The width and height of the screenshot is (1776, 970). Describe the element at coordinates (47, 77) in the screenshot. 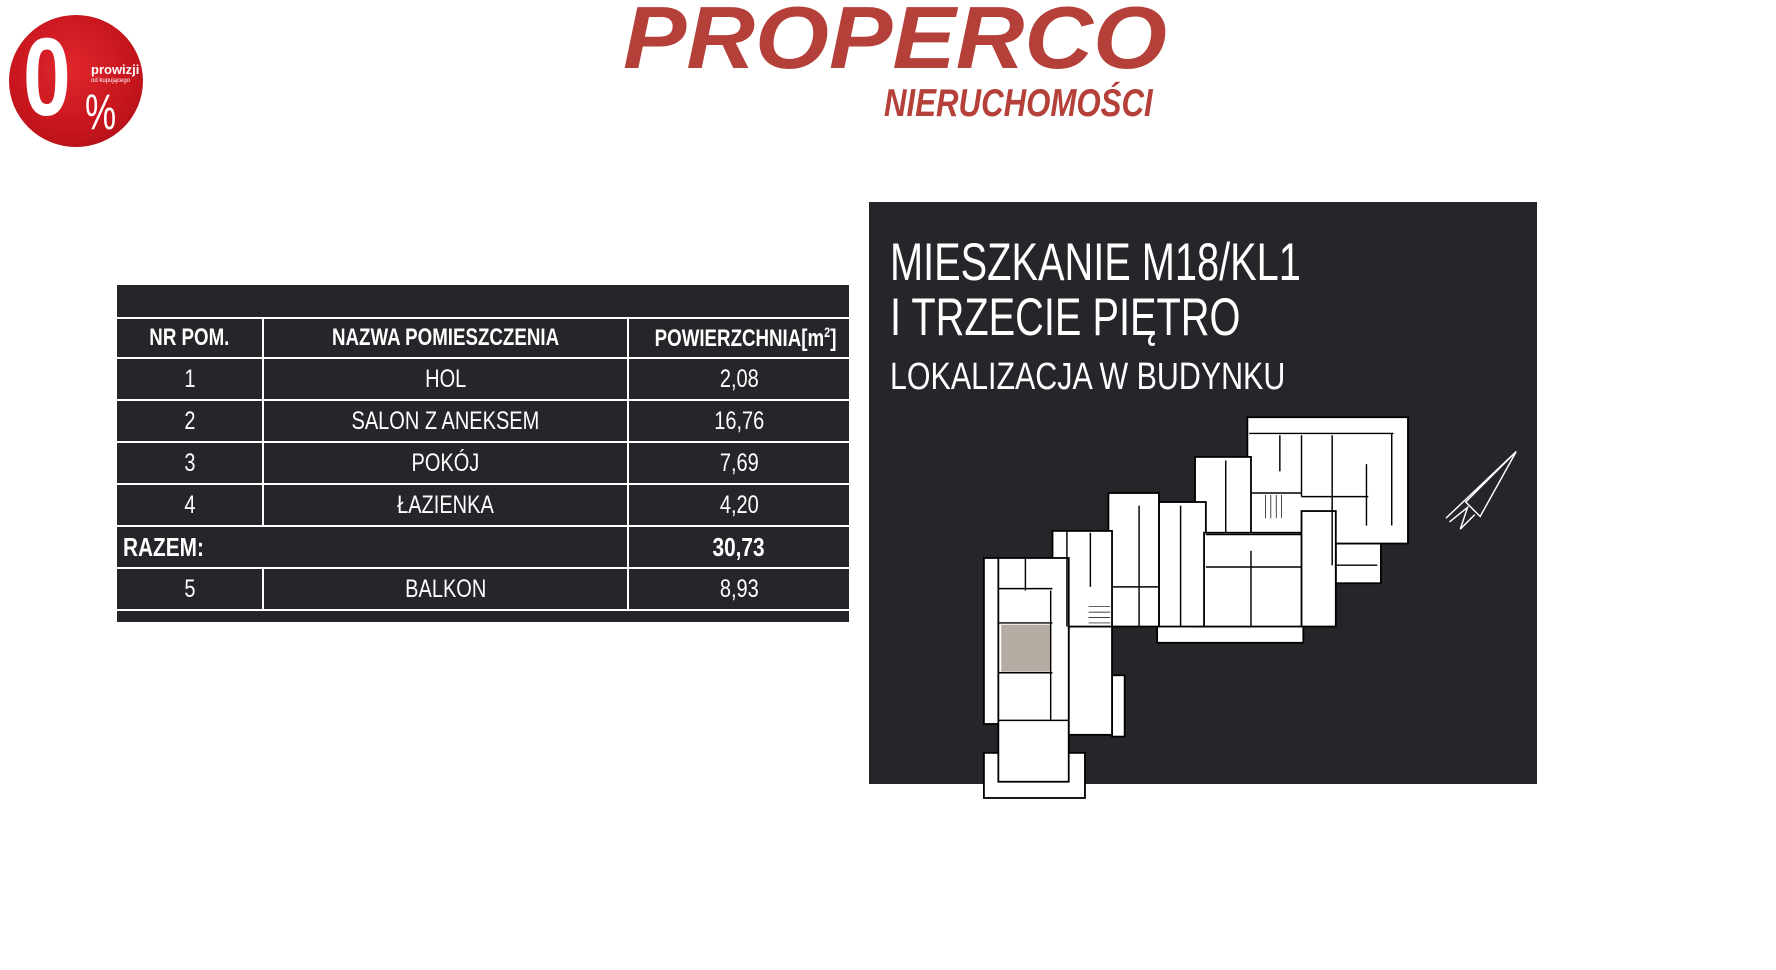

I see `badge-zero: 0` at that location.